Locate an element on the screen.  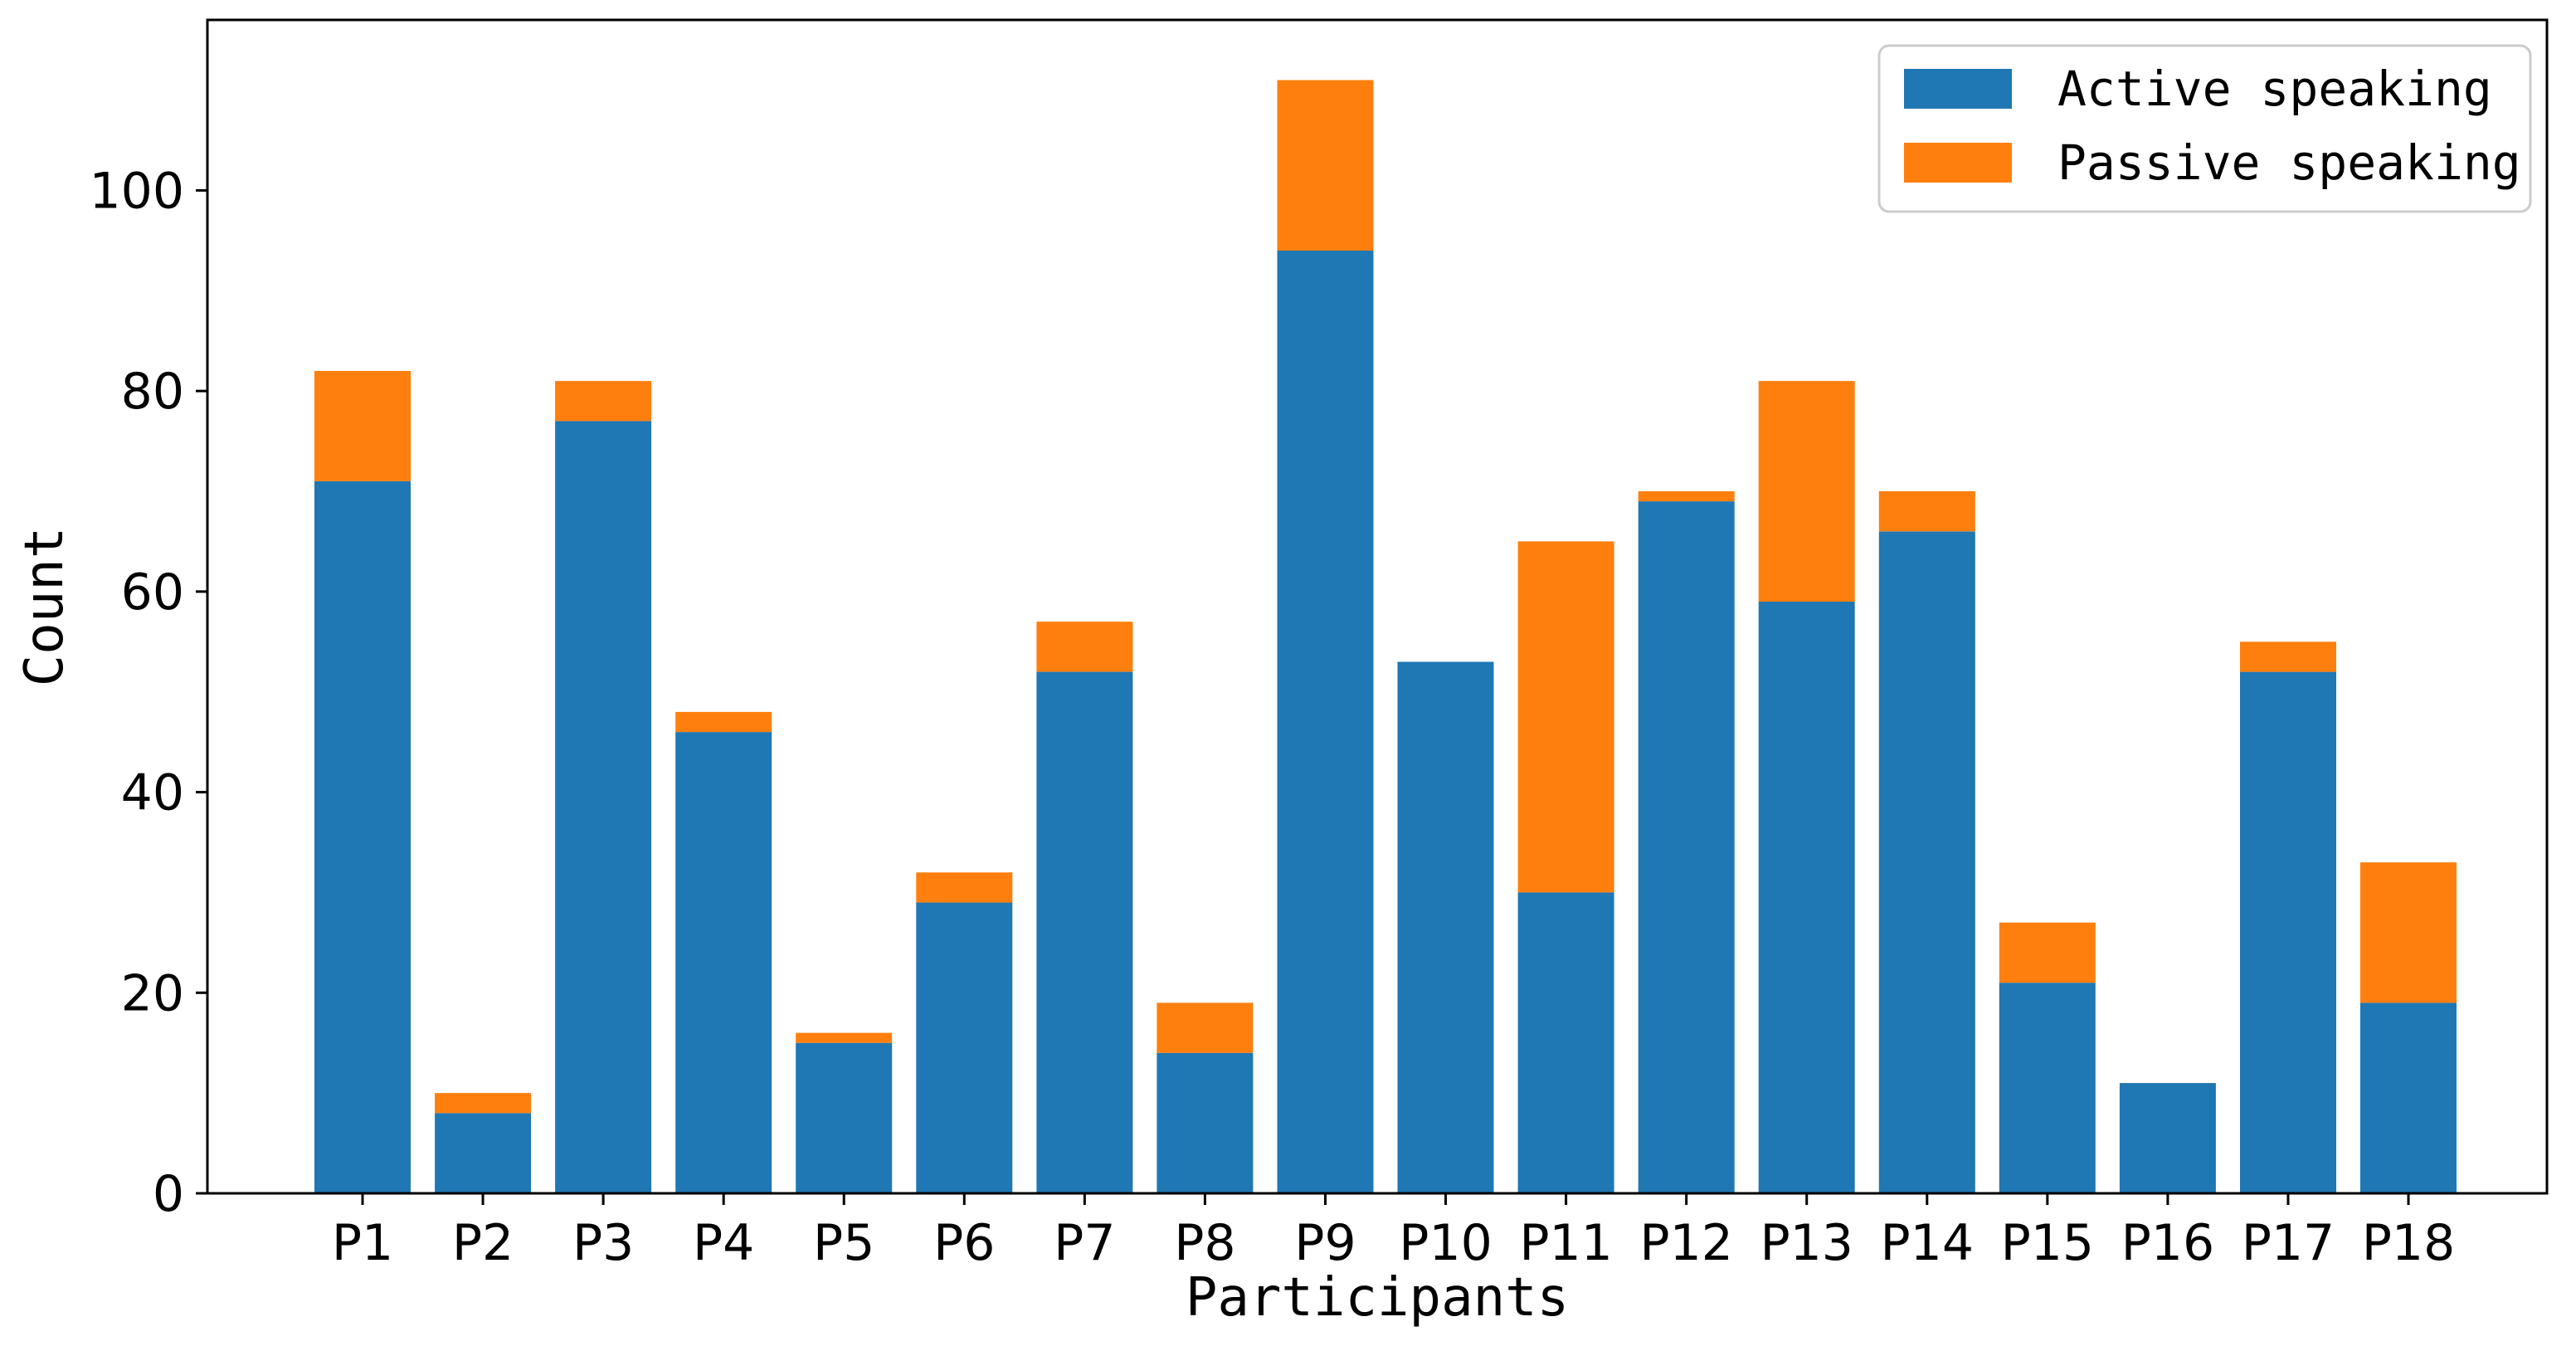
bar-p18-active is located at coordinates (2408, 1097).